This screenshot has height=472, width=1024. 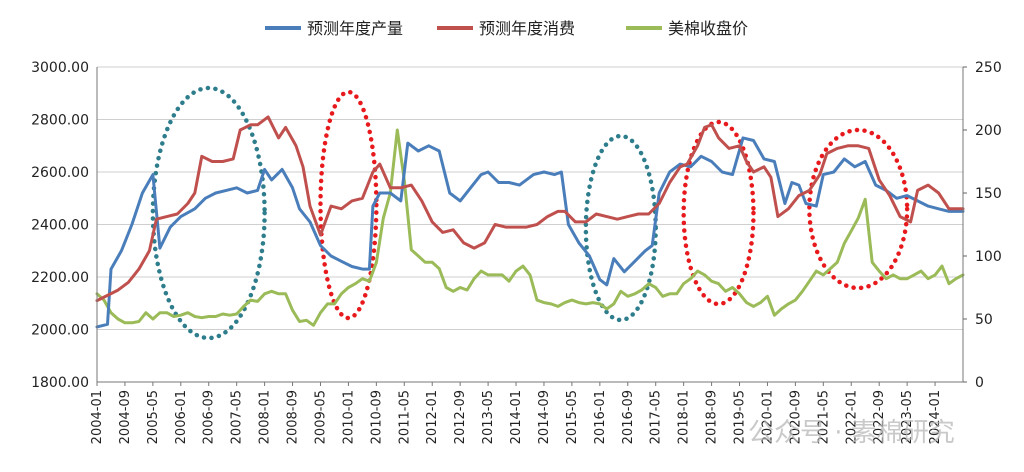 What do you see at coordinates (795, 417) in the screenshot?
I see `x-tick-label: 2020-09` at bounding box center [795, 417].